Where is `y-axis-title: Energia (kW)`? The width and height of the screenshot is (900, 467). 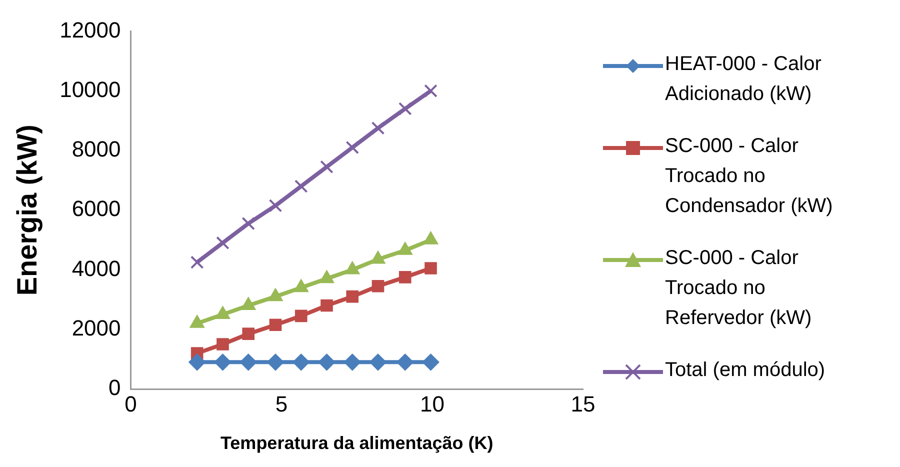 y-axis-title: Energia (kW) is located at coordinates (27, 210).